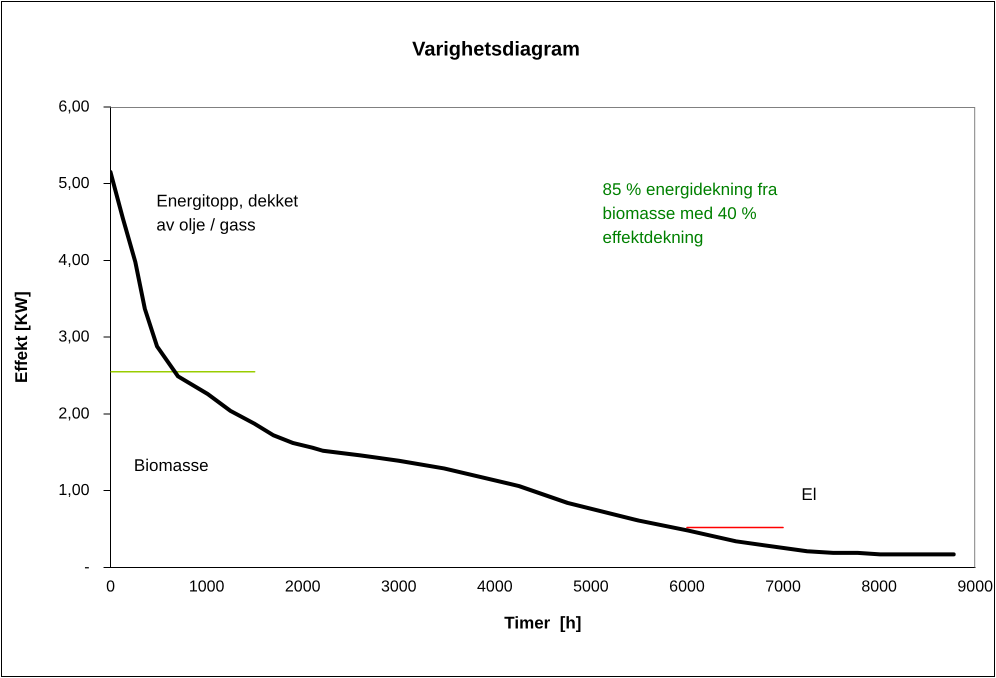 The height and width of the screenshot is (678, 996). I want to click on y-tick-label: 5,00, so click(74, 183).